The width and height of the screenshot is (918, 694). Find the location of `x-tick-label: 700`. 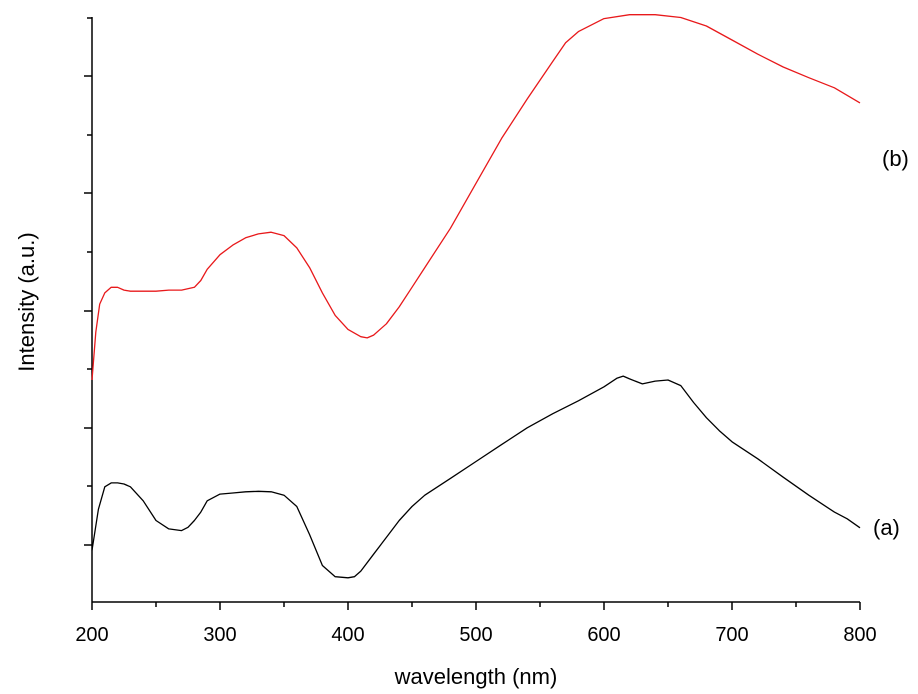

x-tick-label: 700 is located at coordinates (731, 635).